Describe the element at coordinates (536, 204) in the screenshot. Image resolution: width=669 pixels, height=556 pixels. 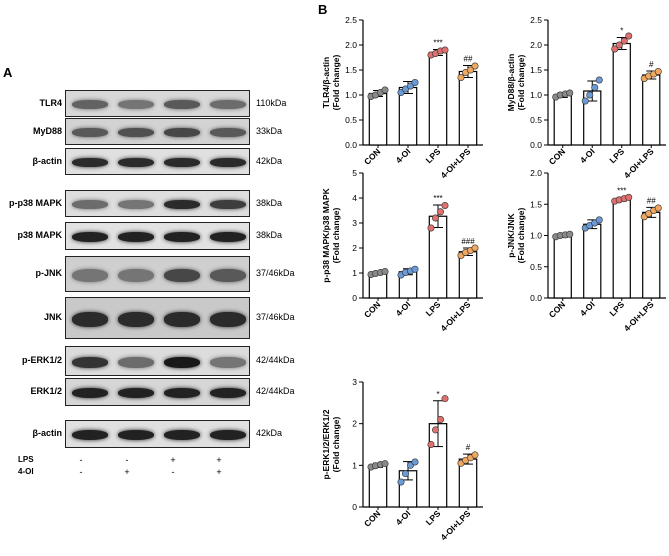
I see `y-tick-label: 1.5` at that location.